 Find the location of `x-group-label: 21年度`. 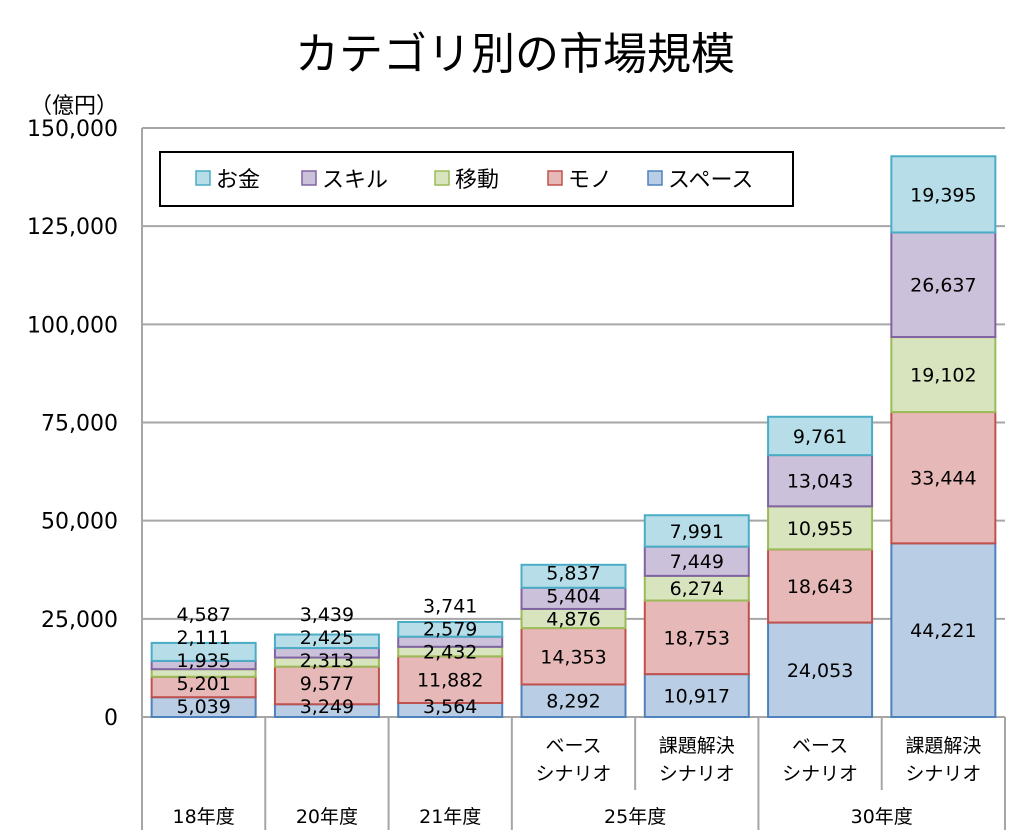

x-group-label: 21年度 is located at coordinates (450, 817).